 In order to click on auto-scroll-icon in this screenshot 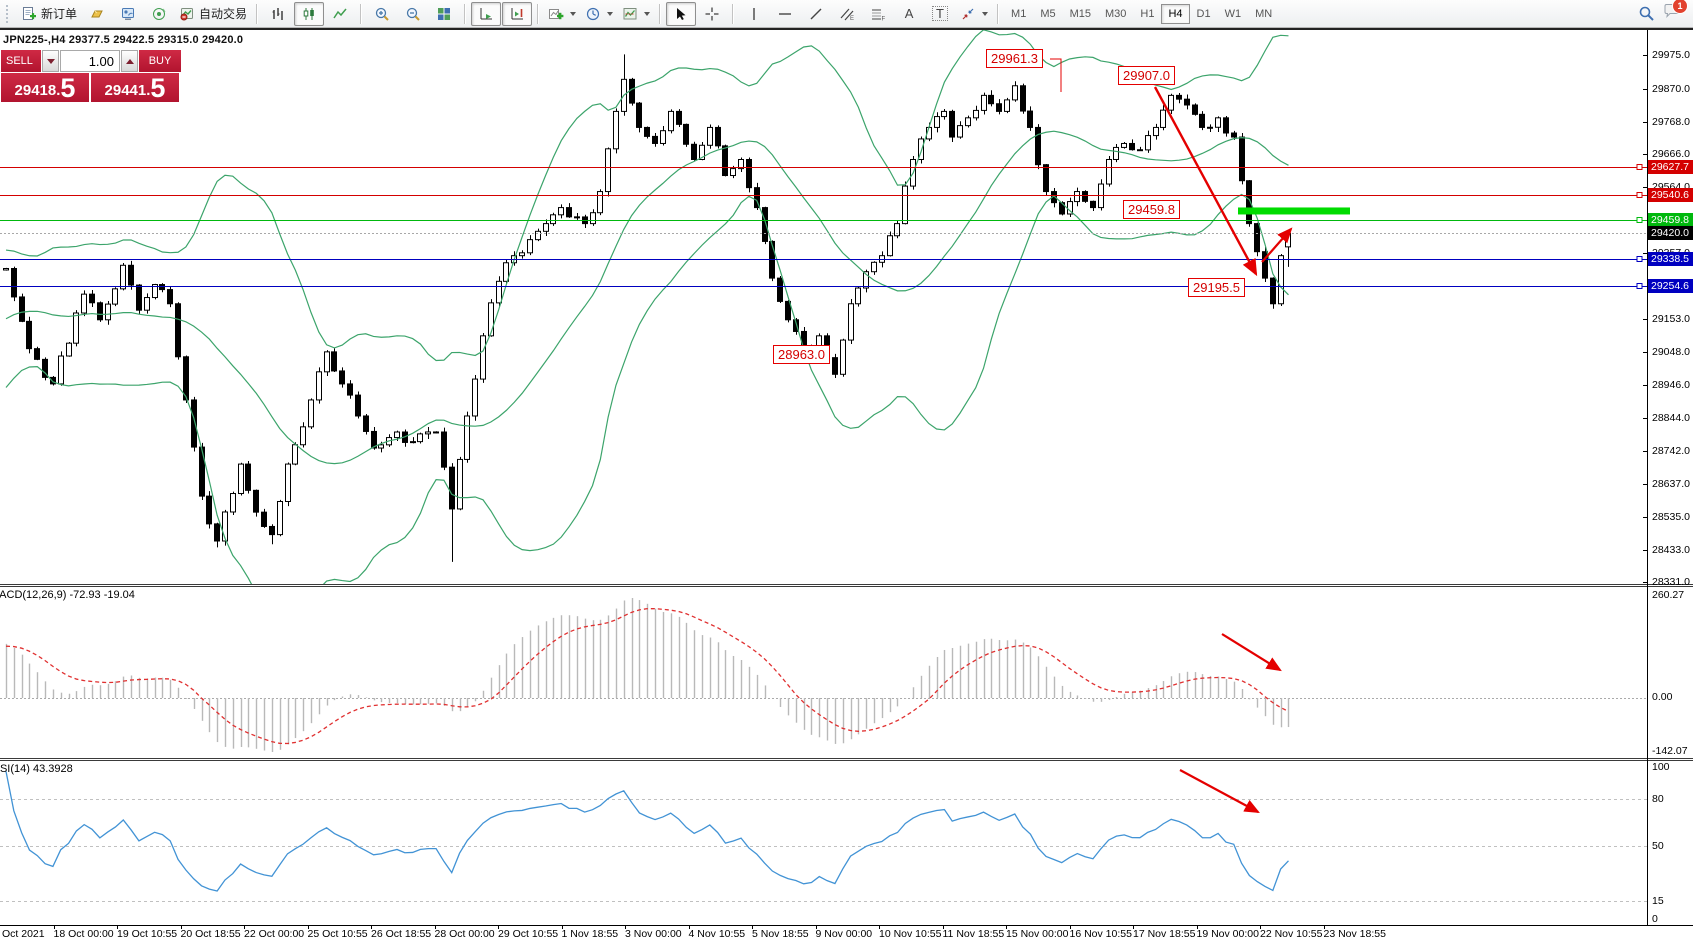, I will do `click(486, 13)`.